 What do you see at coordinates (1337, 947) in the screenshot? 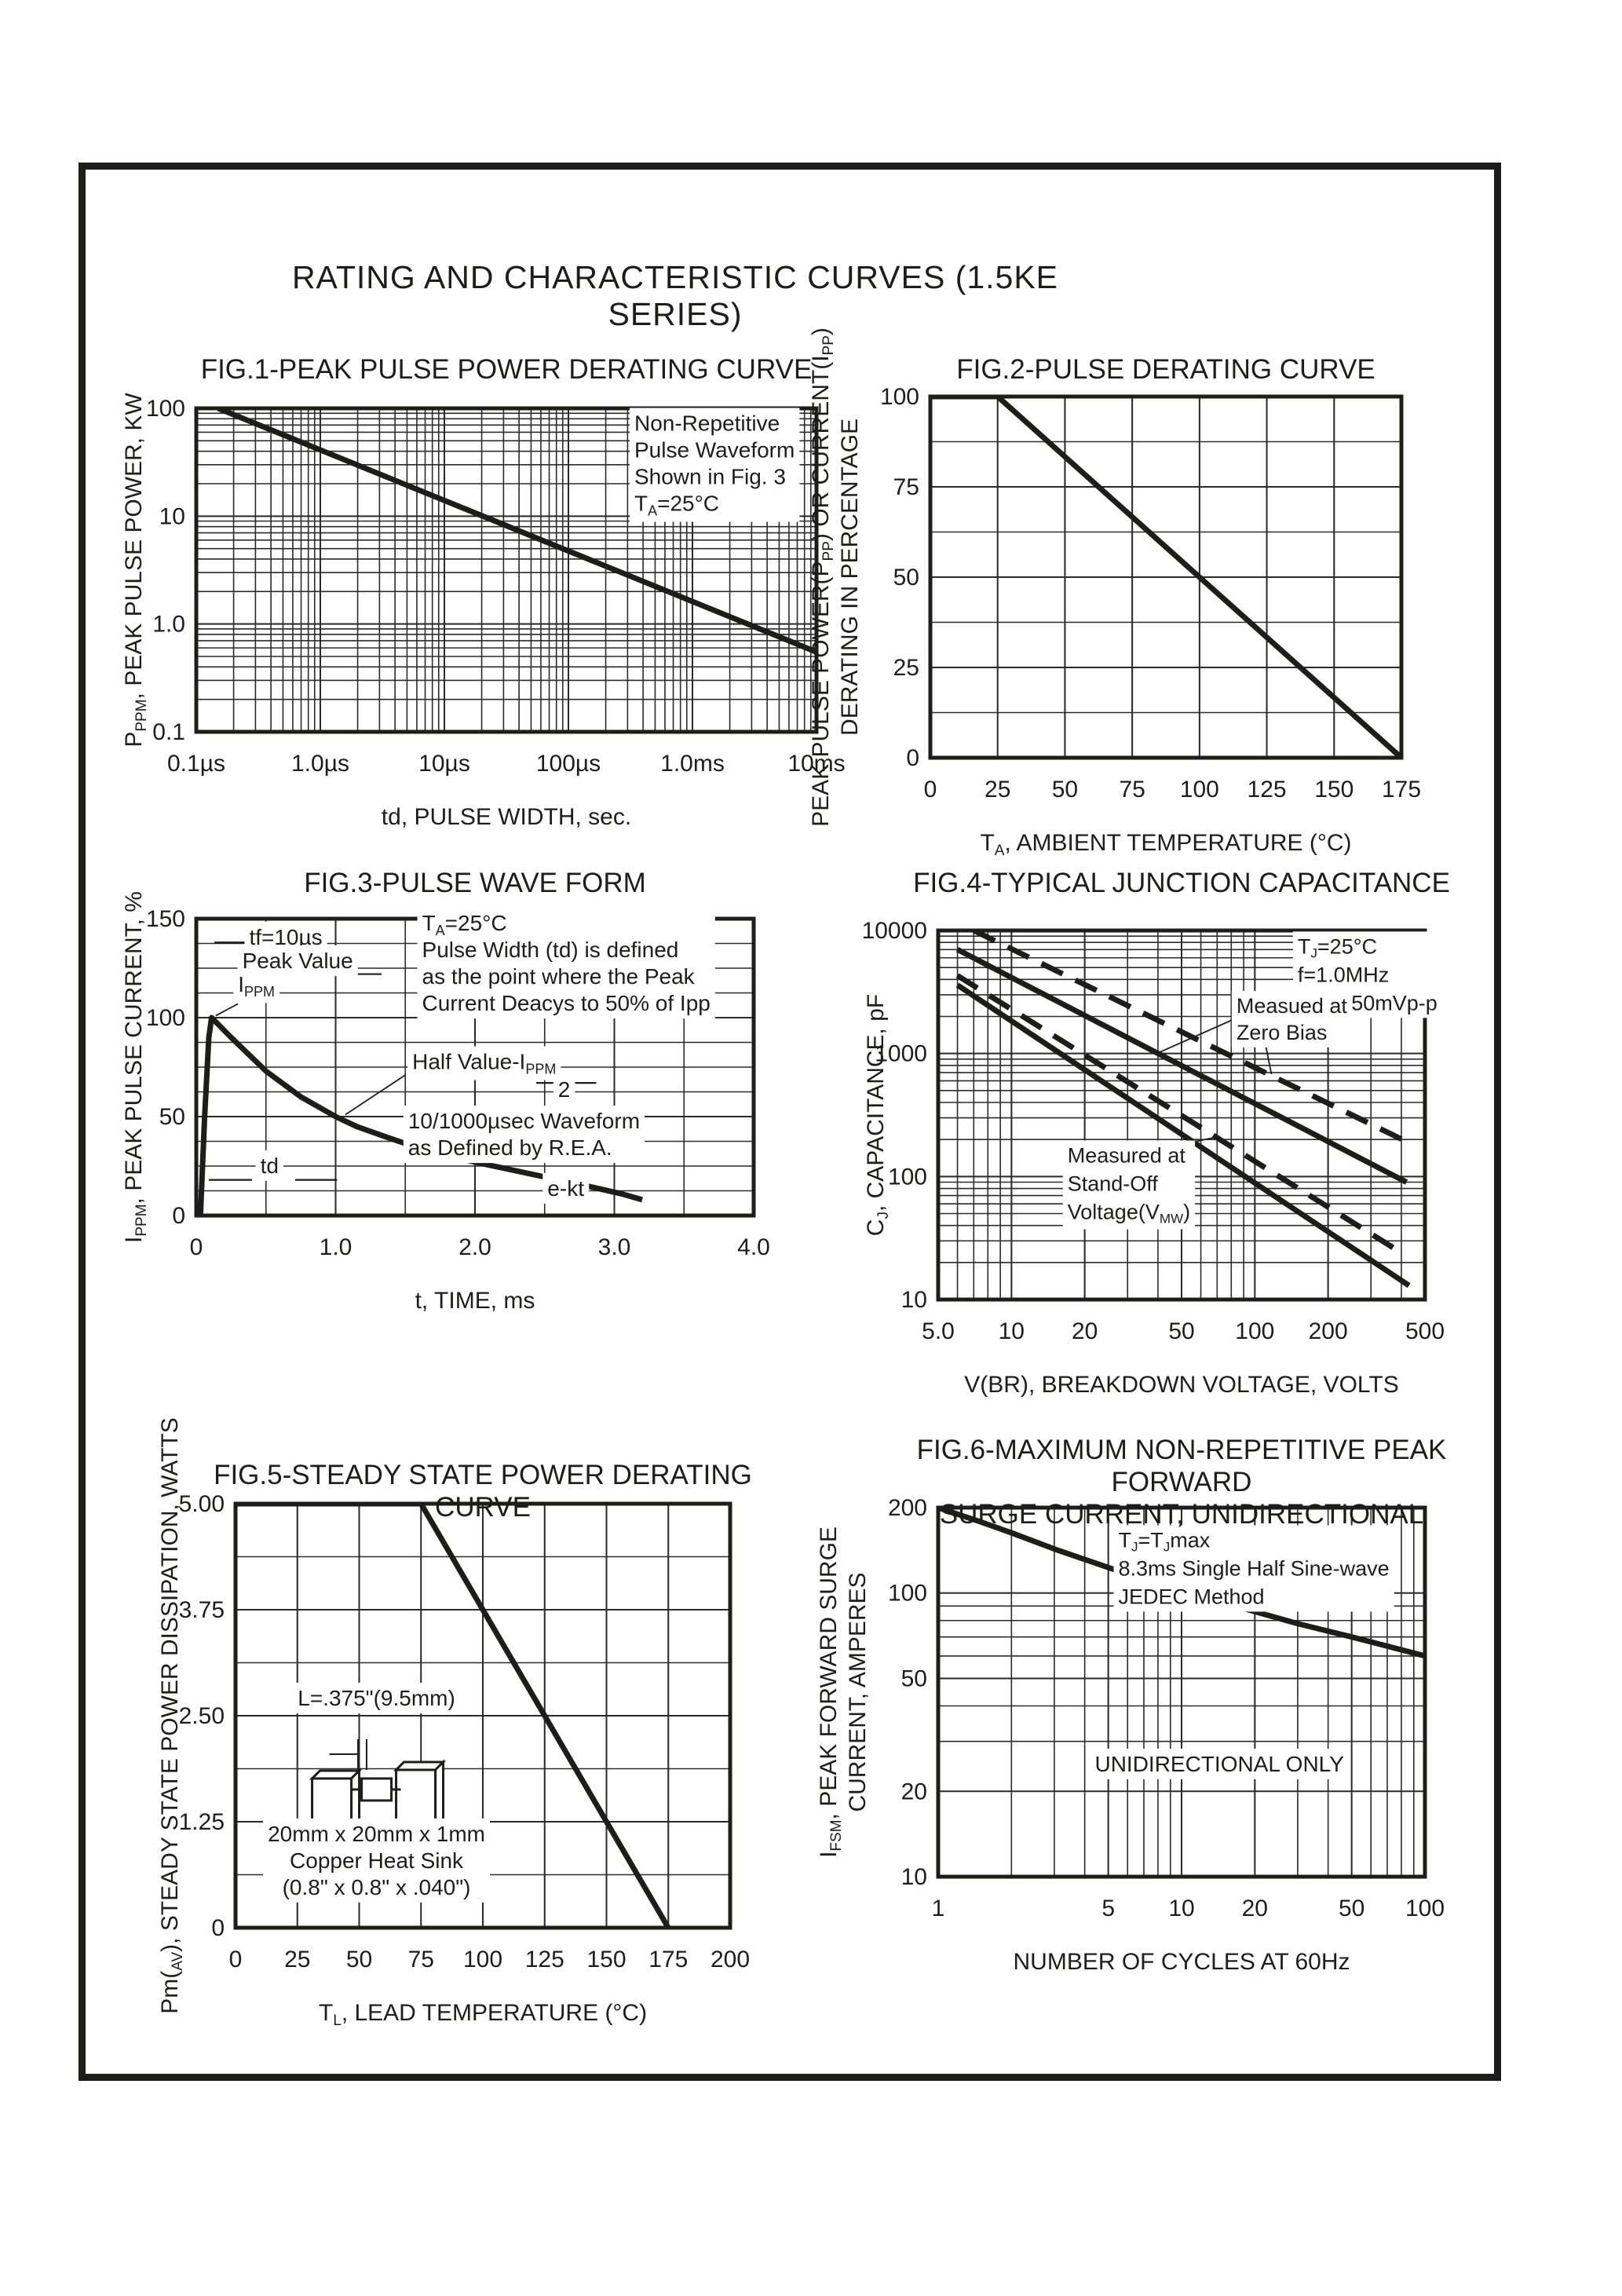
I see `svg-text: TJ=25°C` at bounding box center [1337, 947].